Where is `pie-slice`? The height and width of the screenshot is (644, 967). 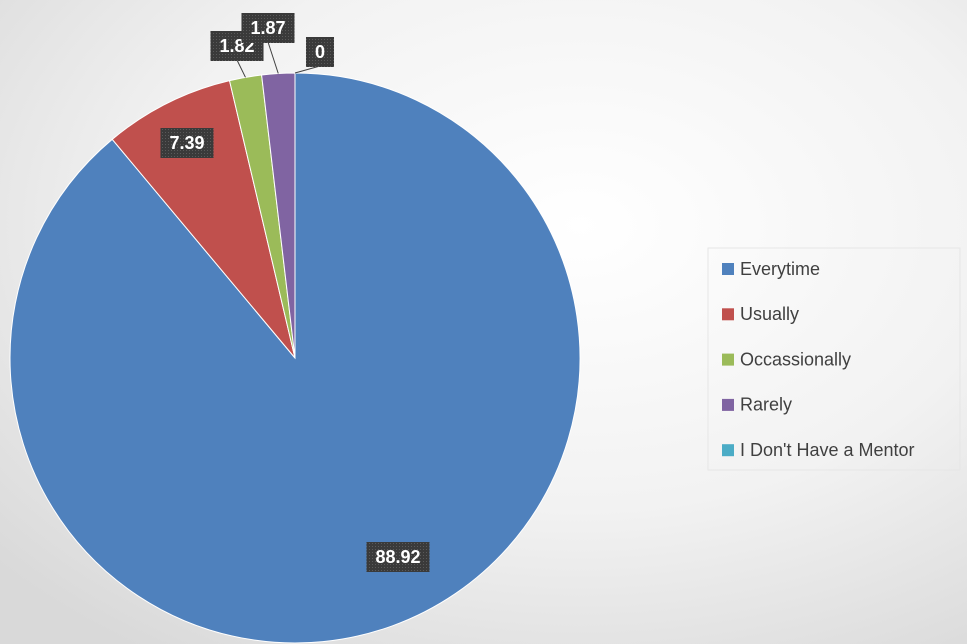
pie-slice is located at coordinates (203, 219).